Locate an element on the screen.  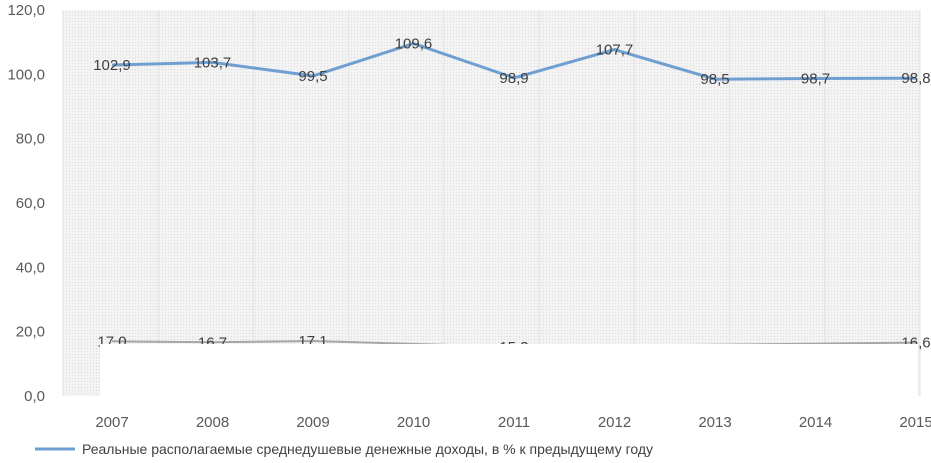
data-label: 107,7 is located at coordinates (615, 50).